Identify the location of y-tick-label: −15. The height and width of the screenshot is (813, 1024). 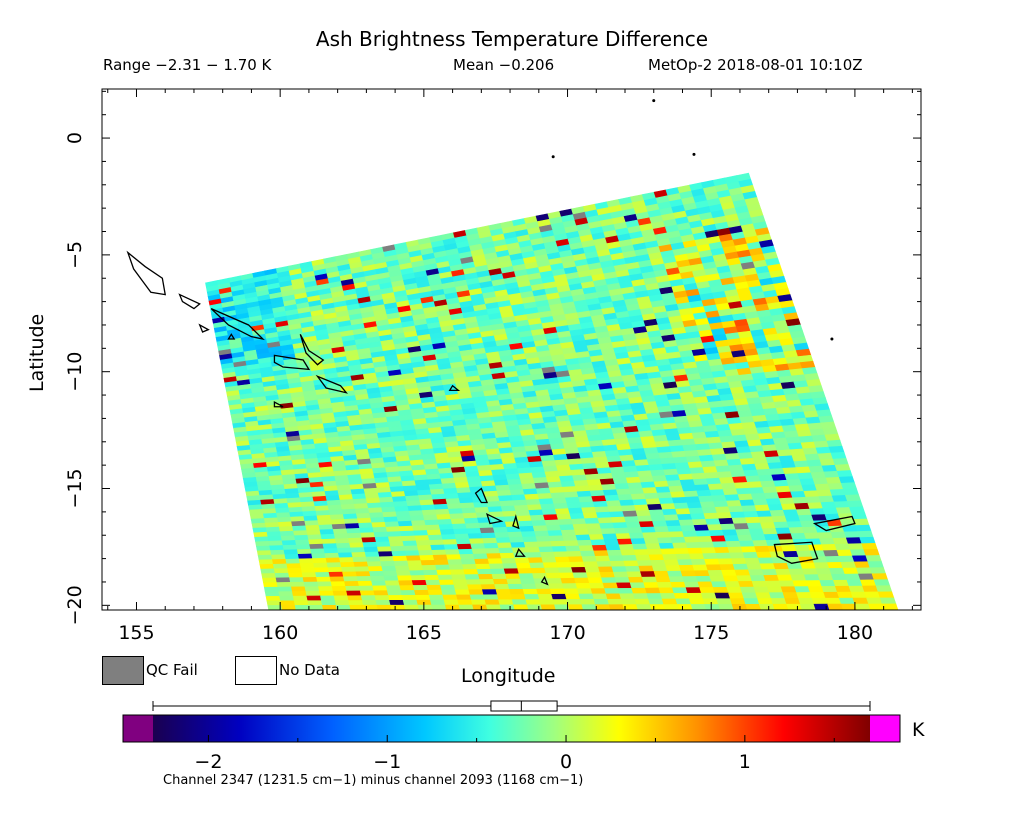
(75, 488).